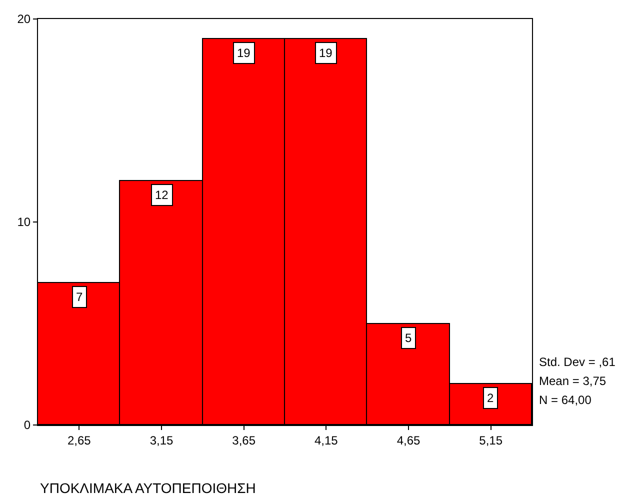  I want to click on text: Std. Dev = ,61, so click(577, 362).